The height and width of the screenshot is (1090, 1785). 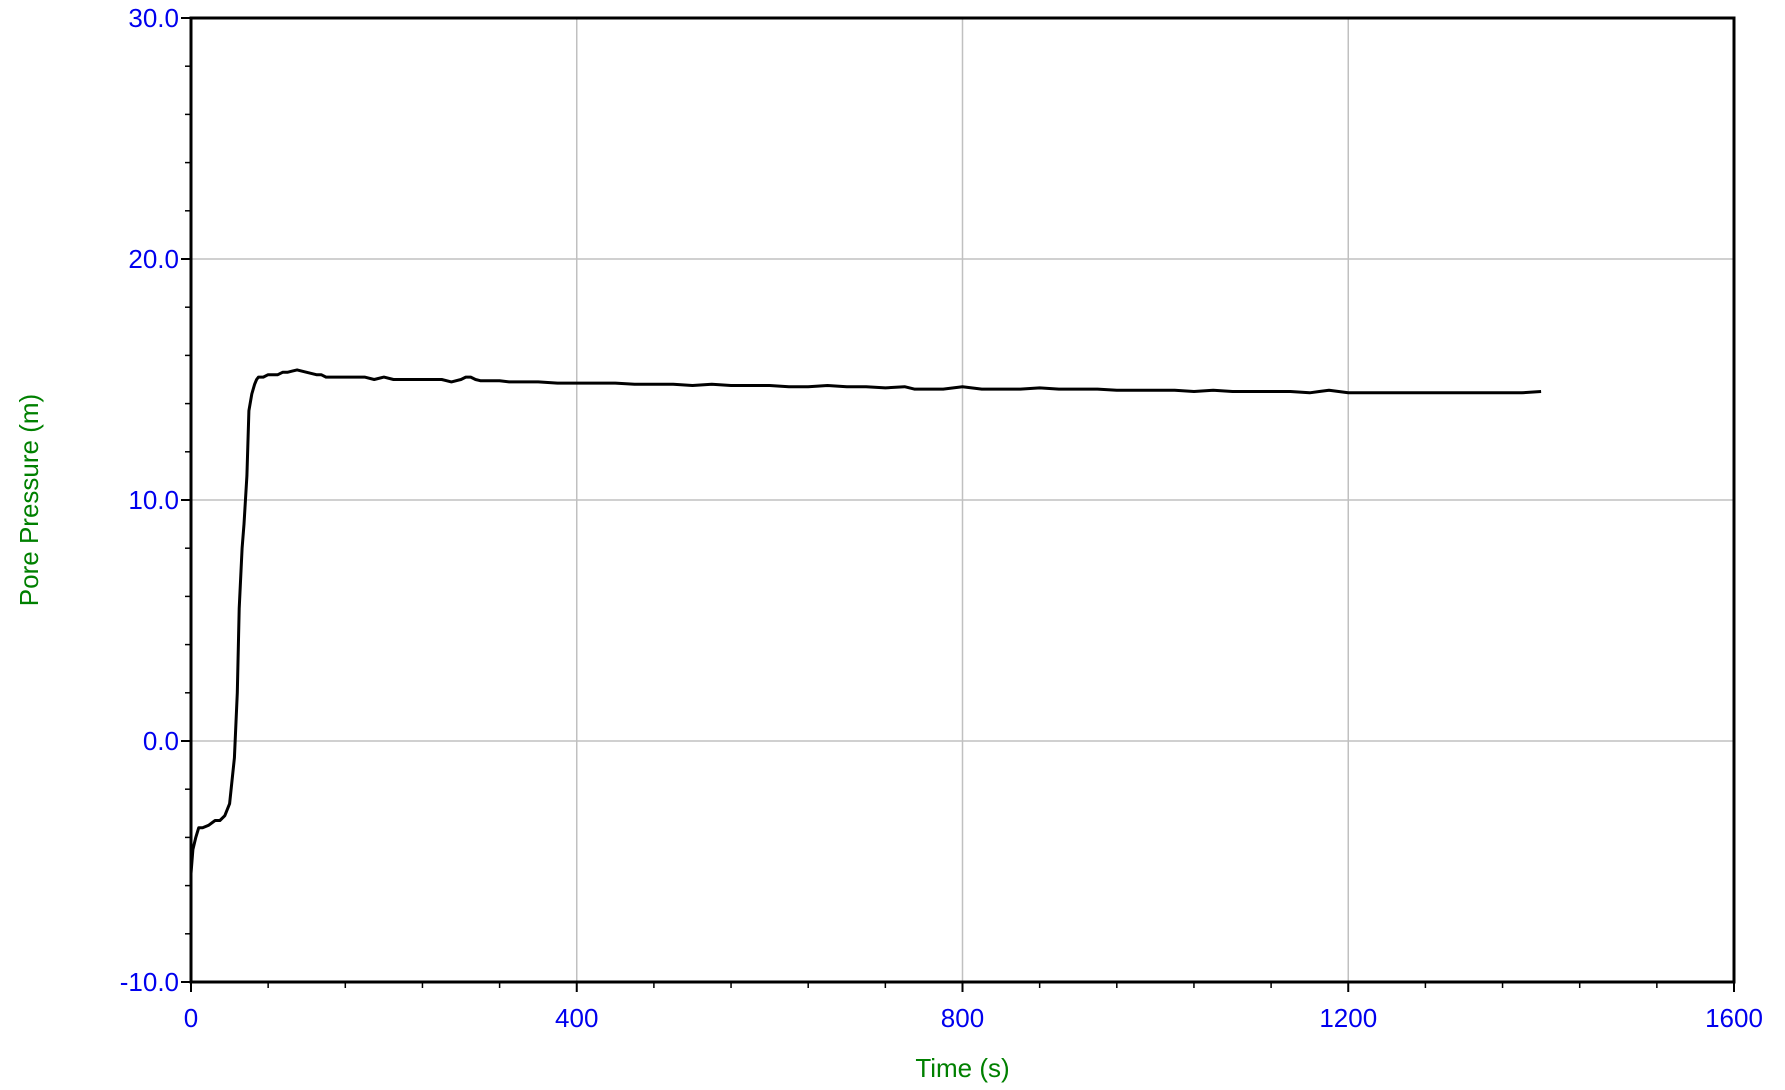 I want to click on y-axis-title: Pore Pressure (m), so click(x=29, y=500).